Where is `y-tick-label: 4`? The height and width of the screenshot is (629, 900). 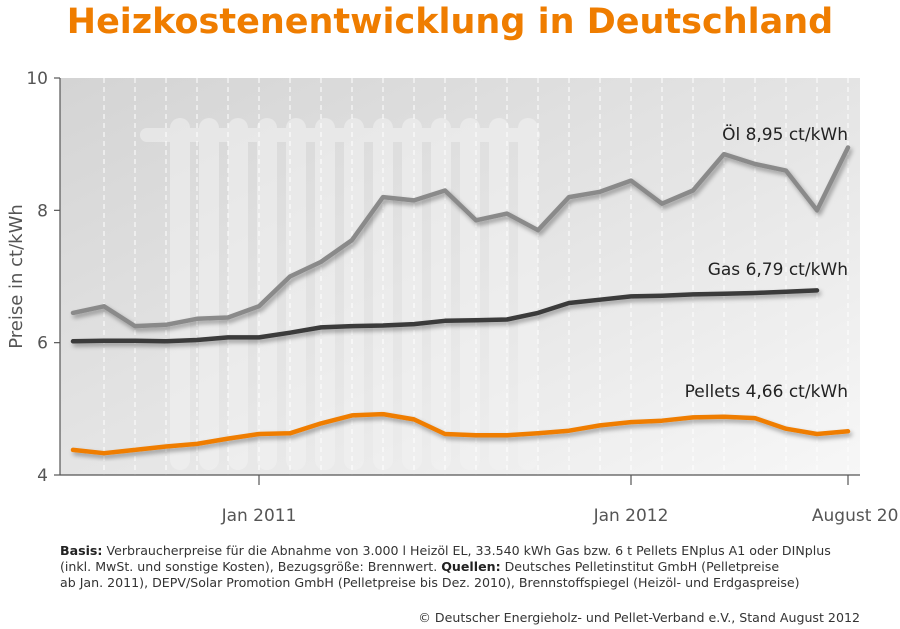 y-tick-label: 4 is located at coordinates (42, 476).